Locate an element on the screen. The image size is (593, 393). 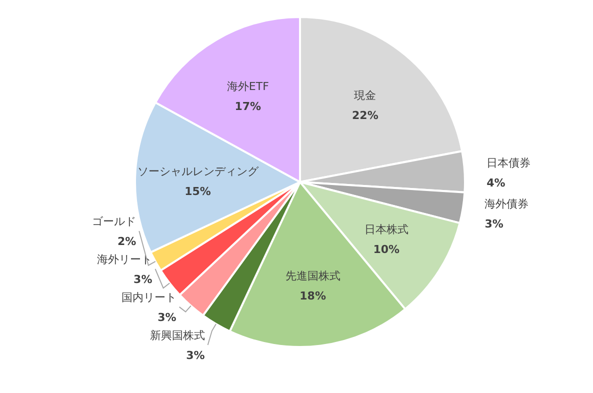
slice-label: 新興国株式 is located at coordinates (177, 335).